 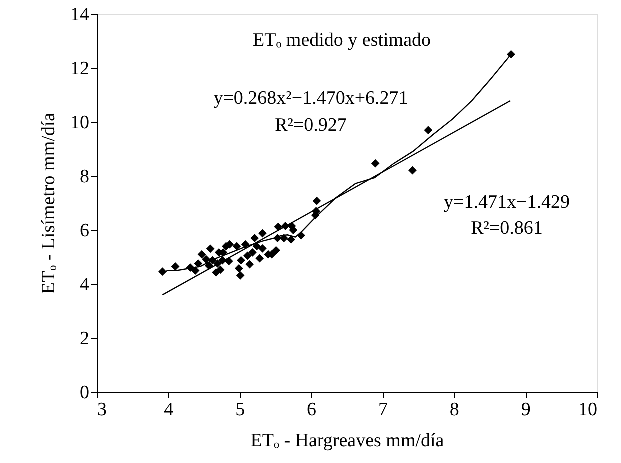 I want to click on annotation: R²=0.861, so click(x=507, y=228).